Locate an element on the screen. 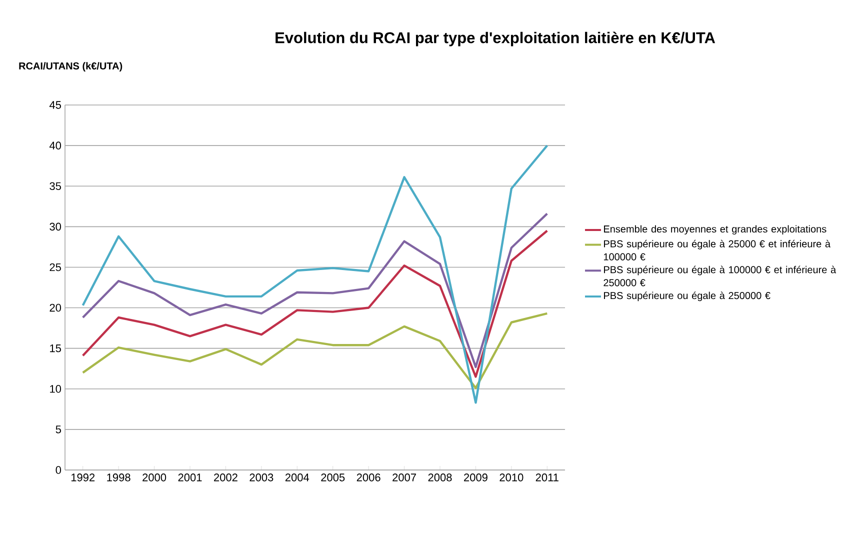 This screenshot has height=536, width=864. x-tick-label: 2000 is located at coordinates (154, 478).